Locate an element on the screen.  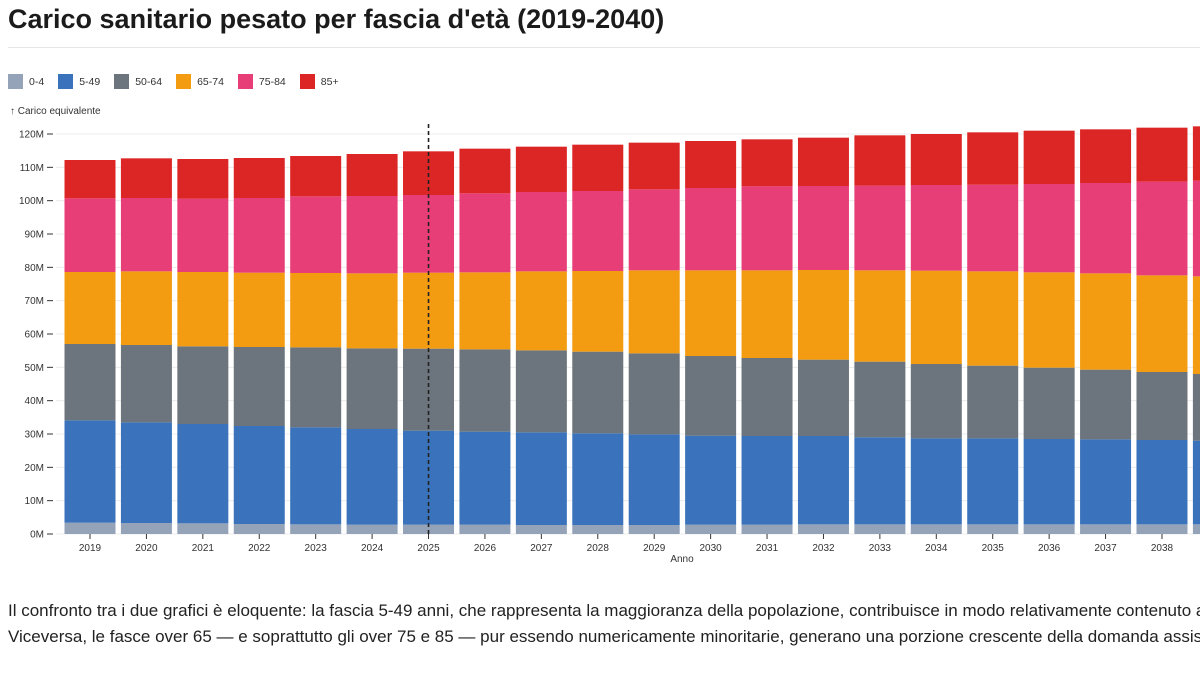
y-tick-label: 20M is located at coordinates (34, 468).